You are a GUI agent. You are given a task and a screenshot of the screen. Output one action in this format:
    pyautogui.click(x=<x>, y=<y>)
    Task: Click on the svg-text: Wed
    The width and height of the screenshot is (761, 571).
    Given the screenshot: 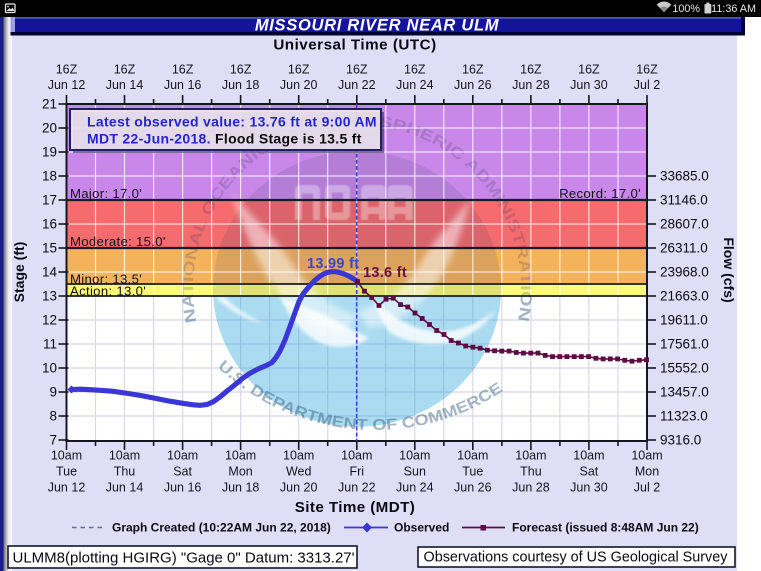 What is the action you would take?
    pyautogui.click(x=299, y=472)
    